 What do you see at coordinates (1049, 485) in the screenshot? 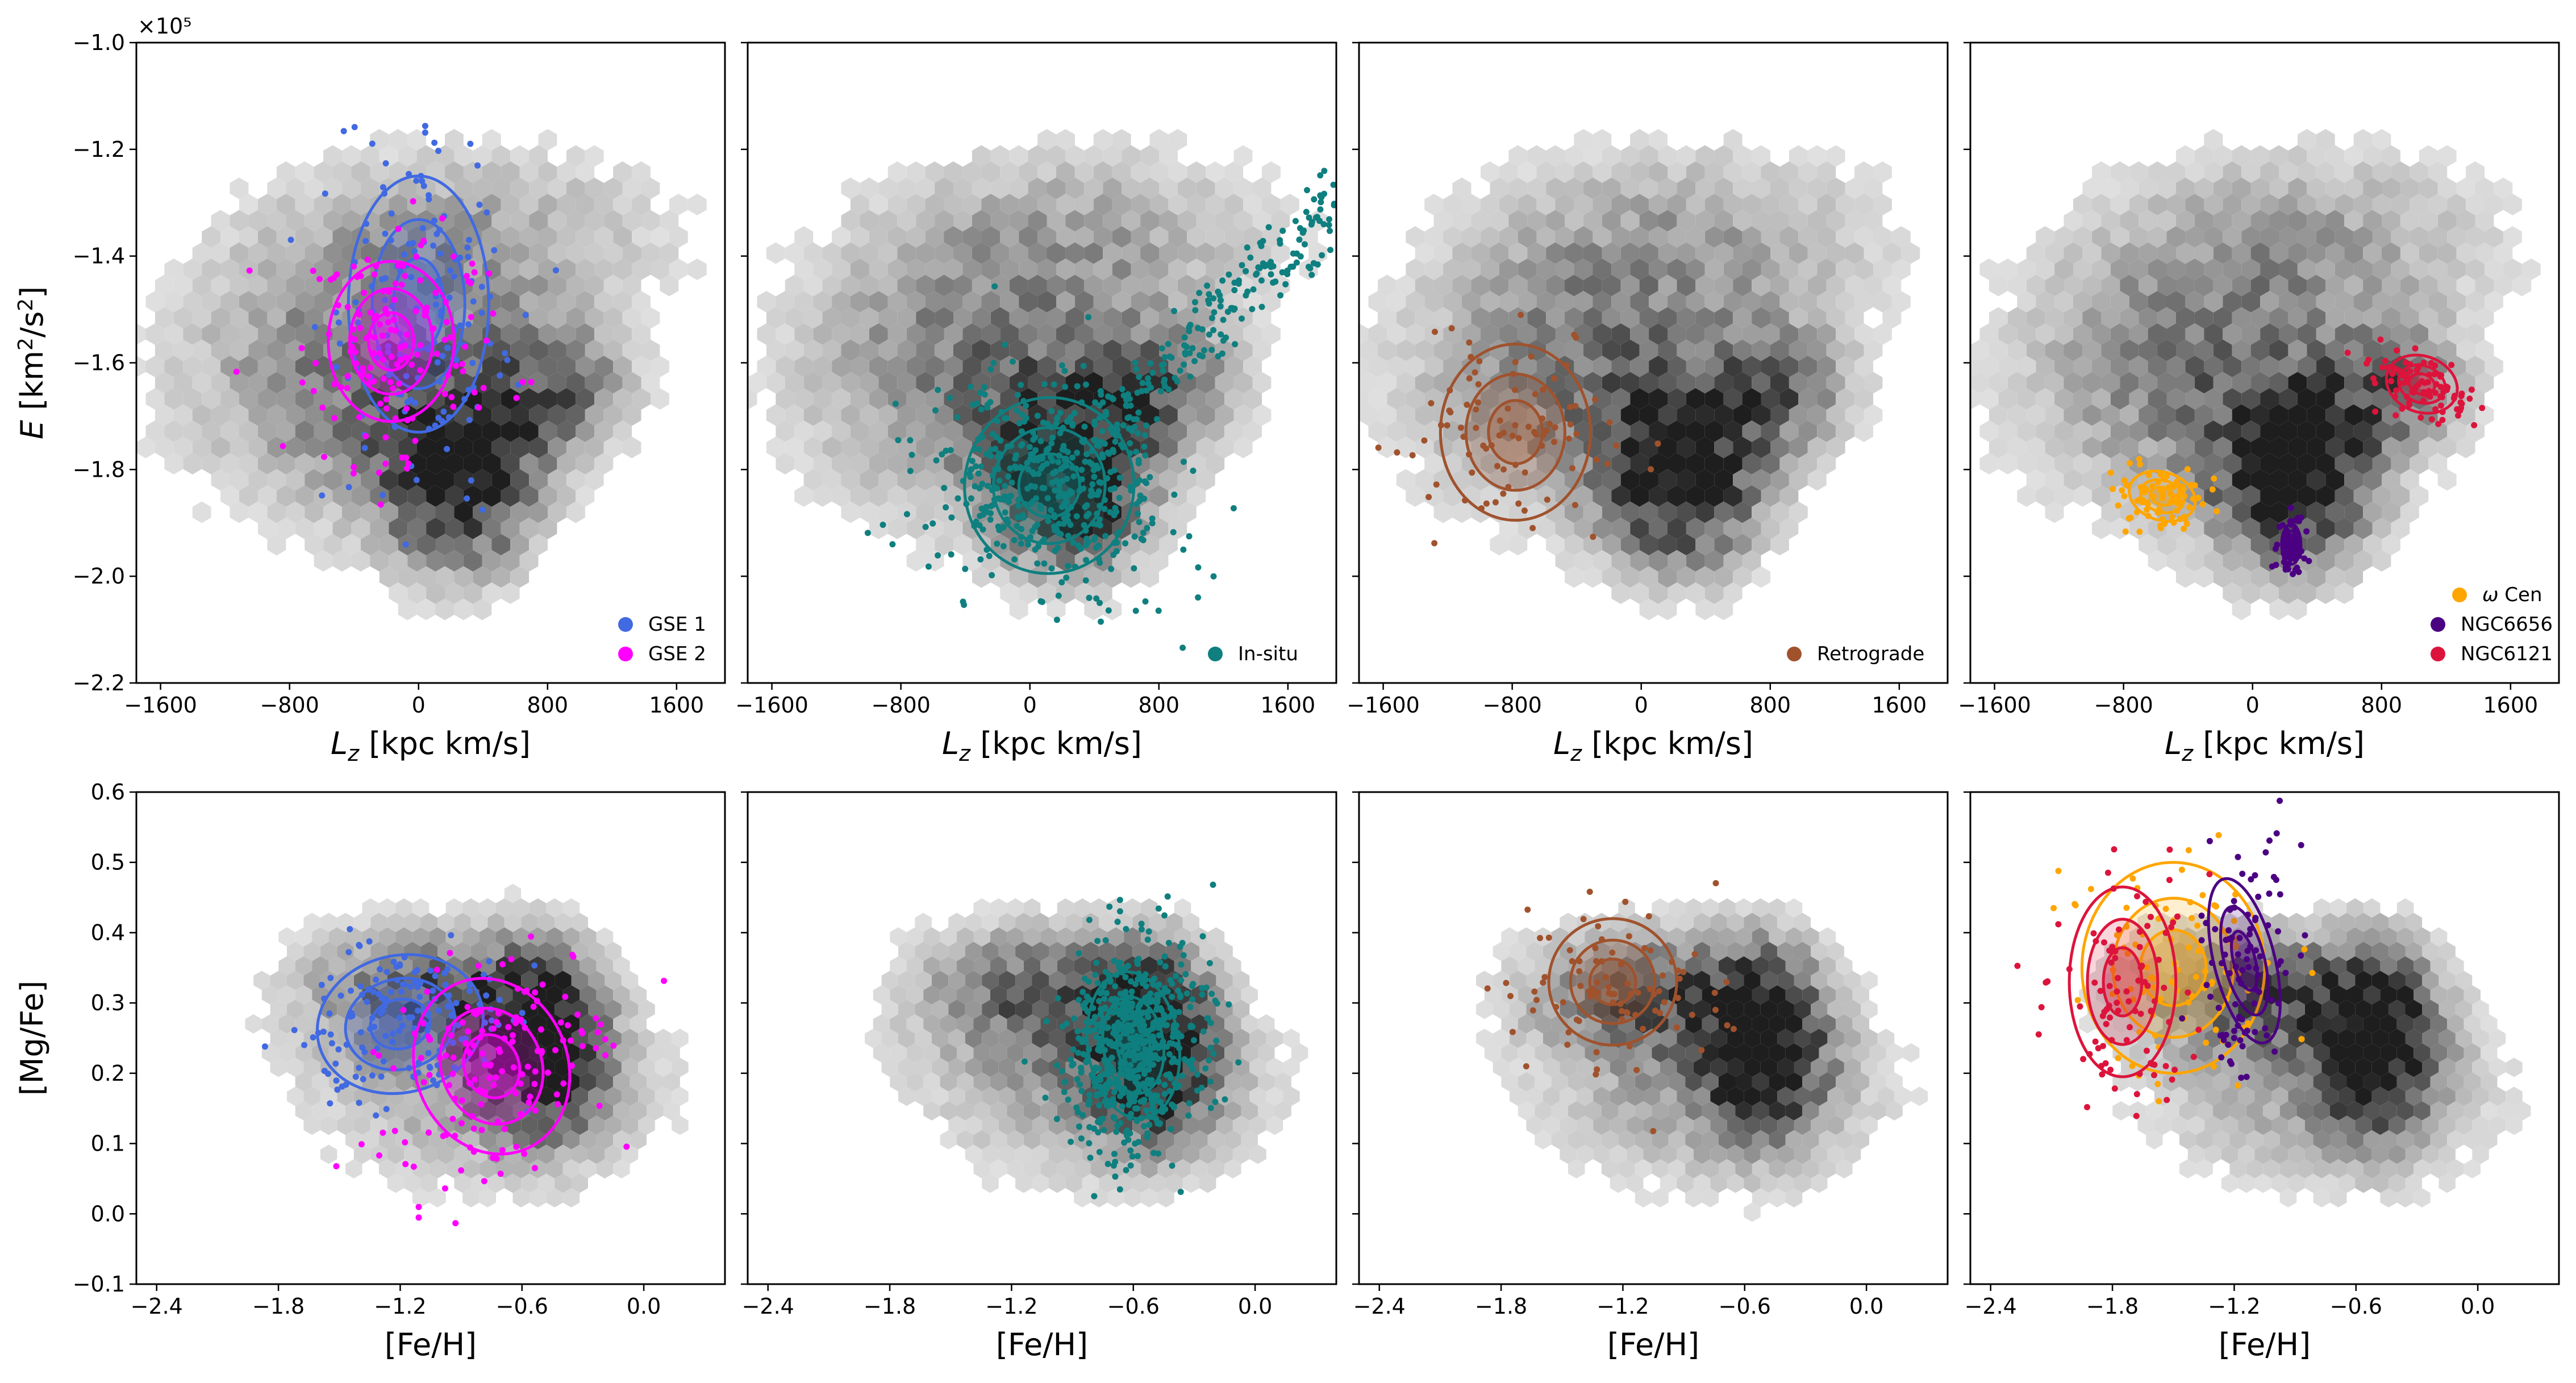
I see `contour-line` at bounding box center [1049, 485].